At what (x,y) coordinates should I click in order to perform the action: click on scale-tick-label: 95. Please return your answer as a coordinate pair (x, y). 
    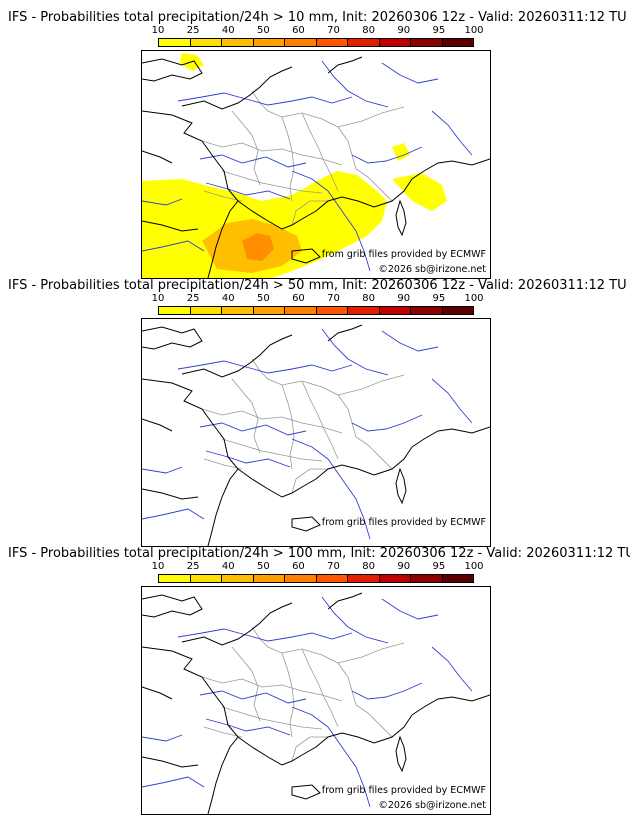
    Looking at the image, I should click on (439, 30).